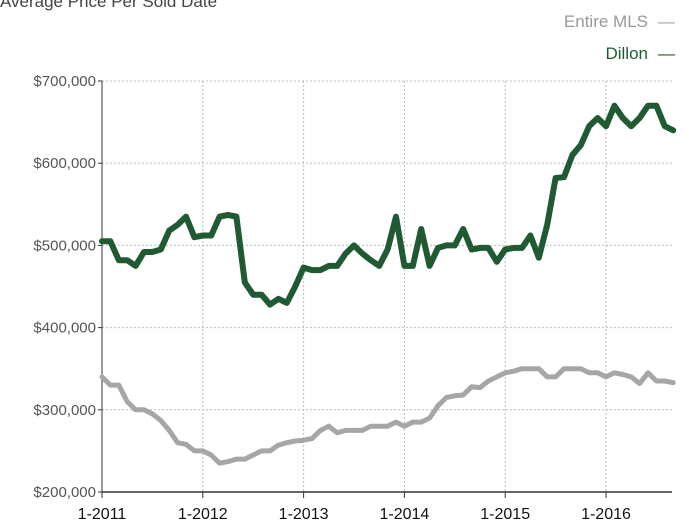 The height and width of the screenshot is (525, 689). I want to click on chart-legend: Entire MLS — Dillon —, so click(619, 38).